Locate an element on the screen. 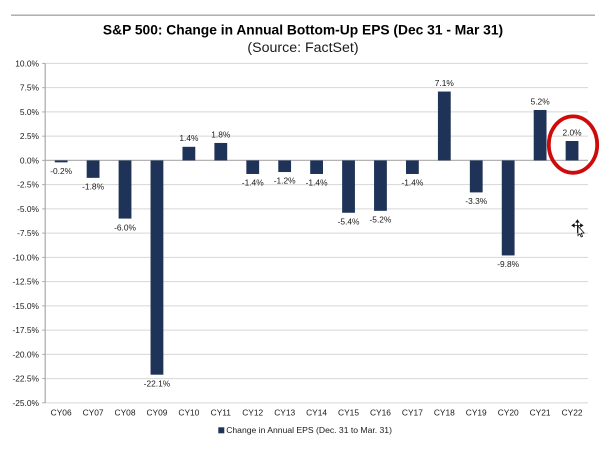 The width and height of the screenshot is (614, 455). svg-text: -5.2% is located at coordinates (381, 220).